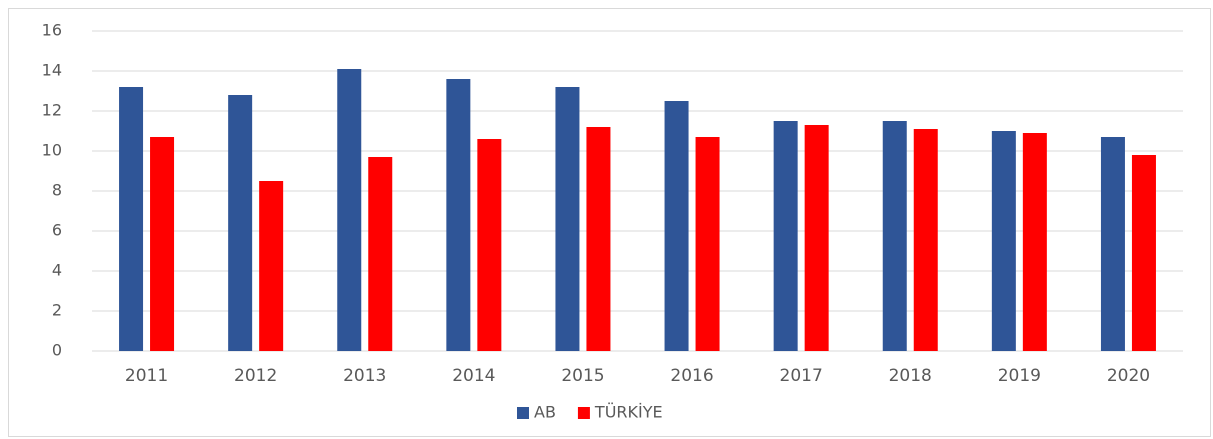 The height and width of the screenshot is (439, 1213). Describe the element at coordinates (57, 310) in the screenshot. I see `y-tick-label: 2` at that location.